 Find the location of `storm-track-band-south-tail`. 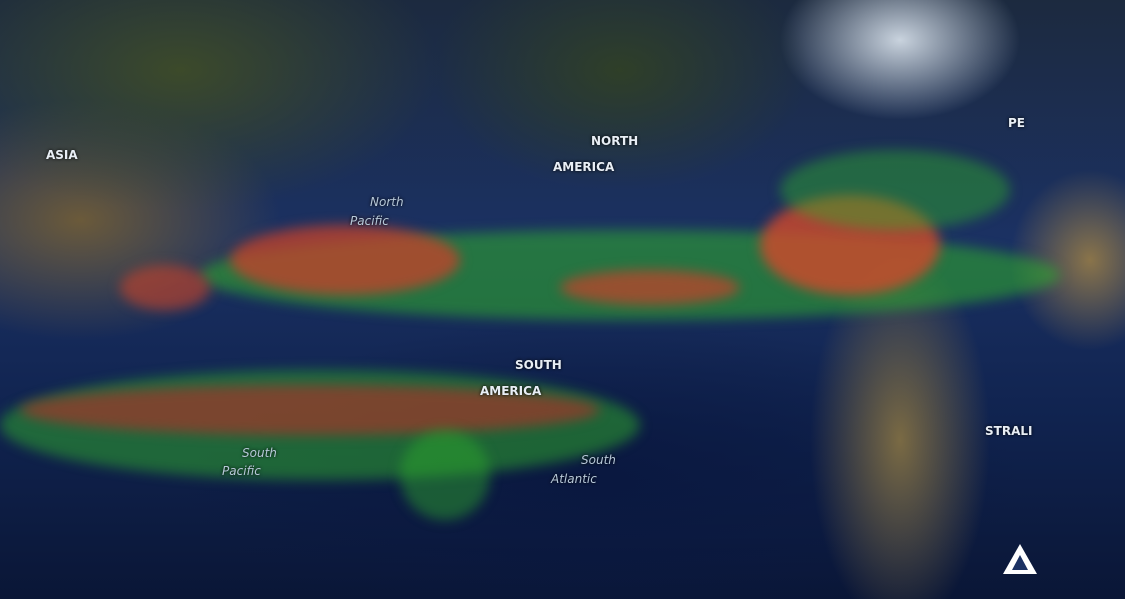

storm-track-band-south-tail is located at coordinates (445, 475).